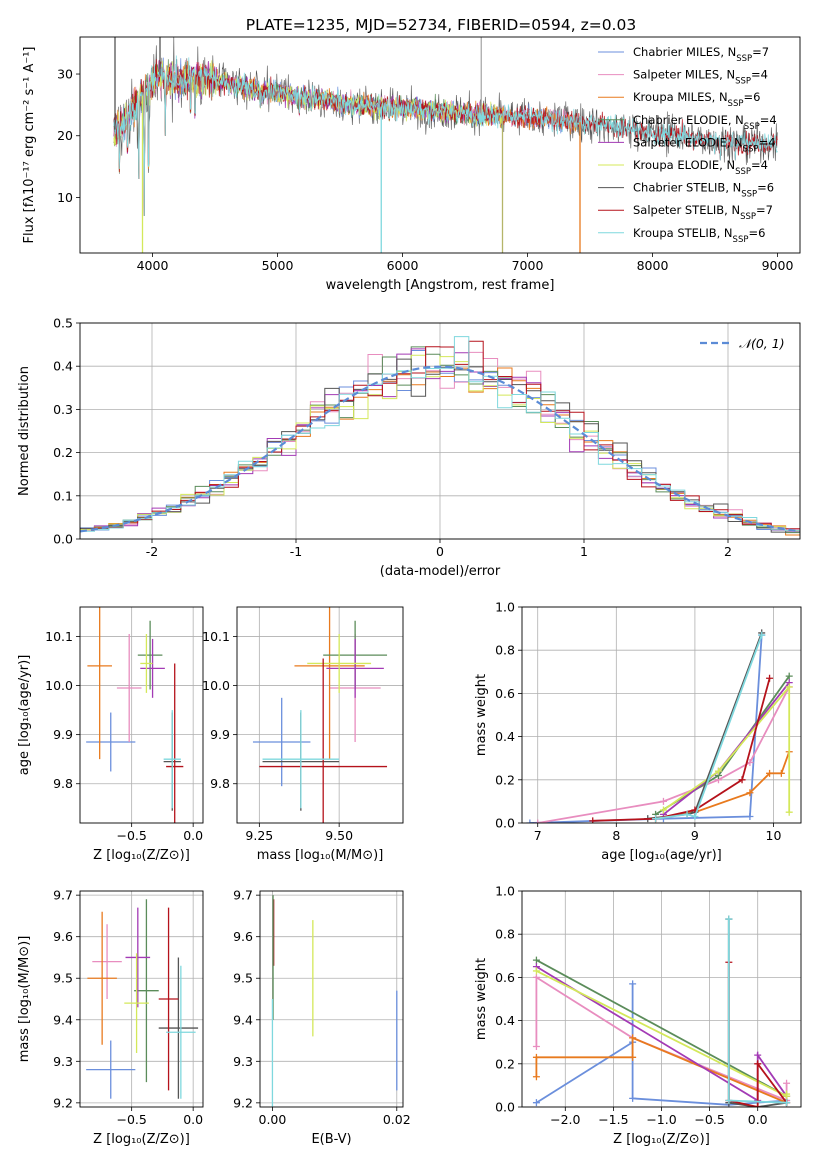 The image size is (819, 1170). What do you see at coordinates (758, 1119) in the screenshot?
I see `x-tick-label: 0.0` at bounding box center [758, 1119].